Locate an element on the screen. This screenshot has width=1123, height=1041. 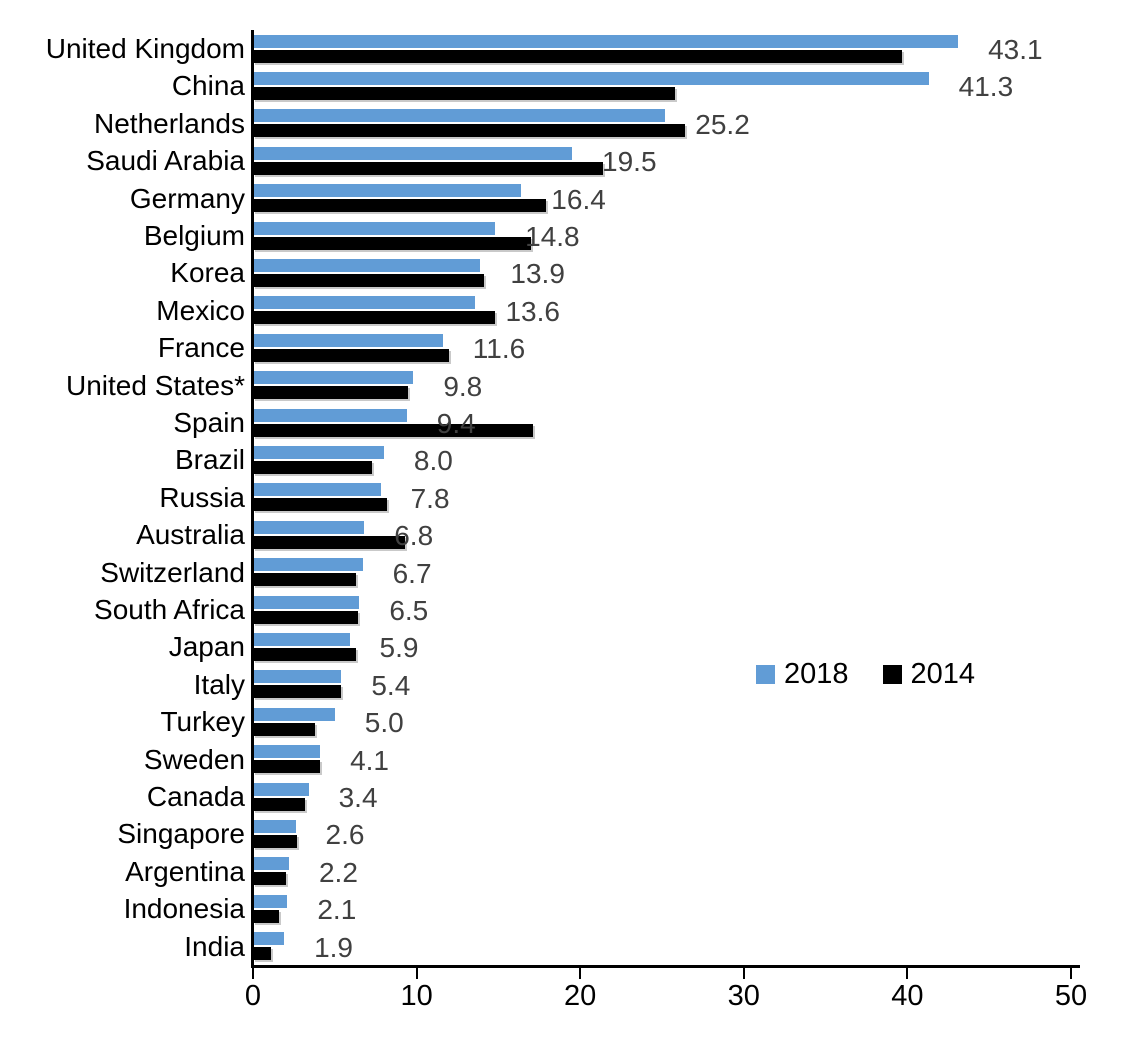
category-label: Australia is located at coordinates (190, 535).